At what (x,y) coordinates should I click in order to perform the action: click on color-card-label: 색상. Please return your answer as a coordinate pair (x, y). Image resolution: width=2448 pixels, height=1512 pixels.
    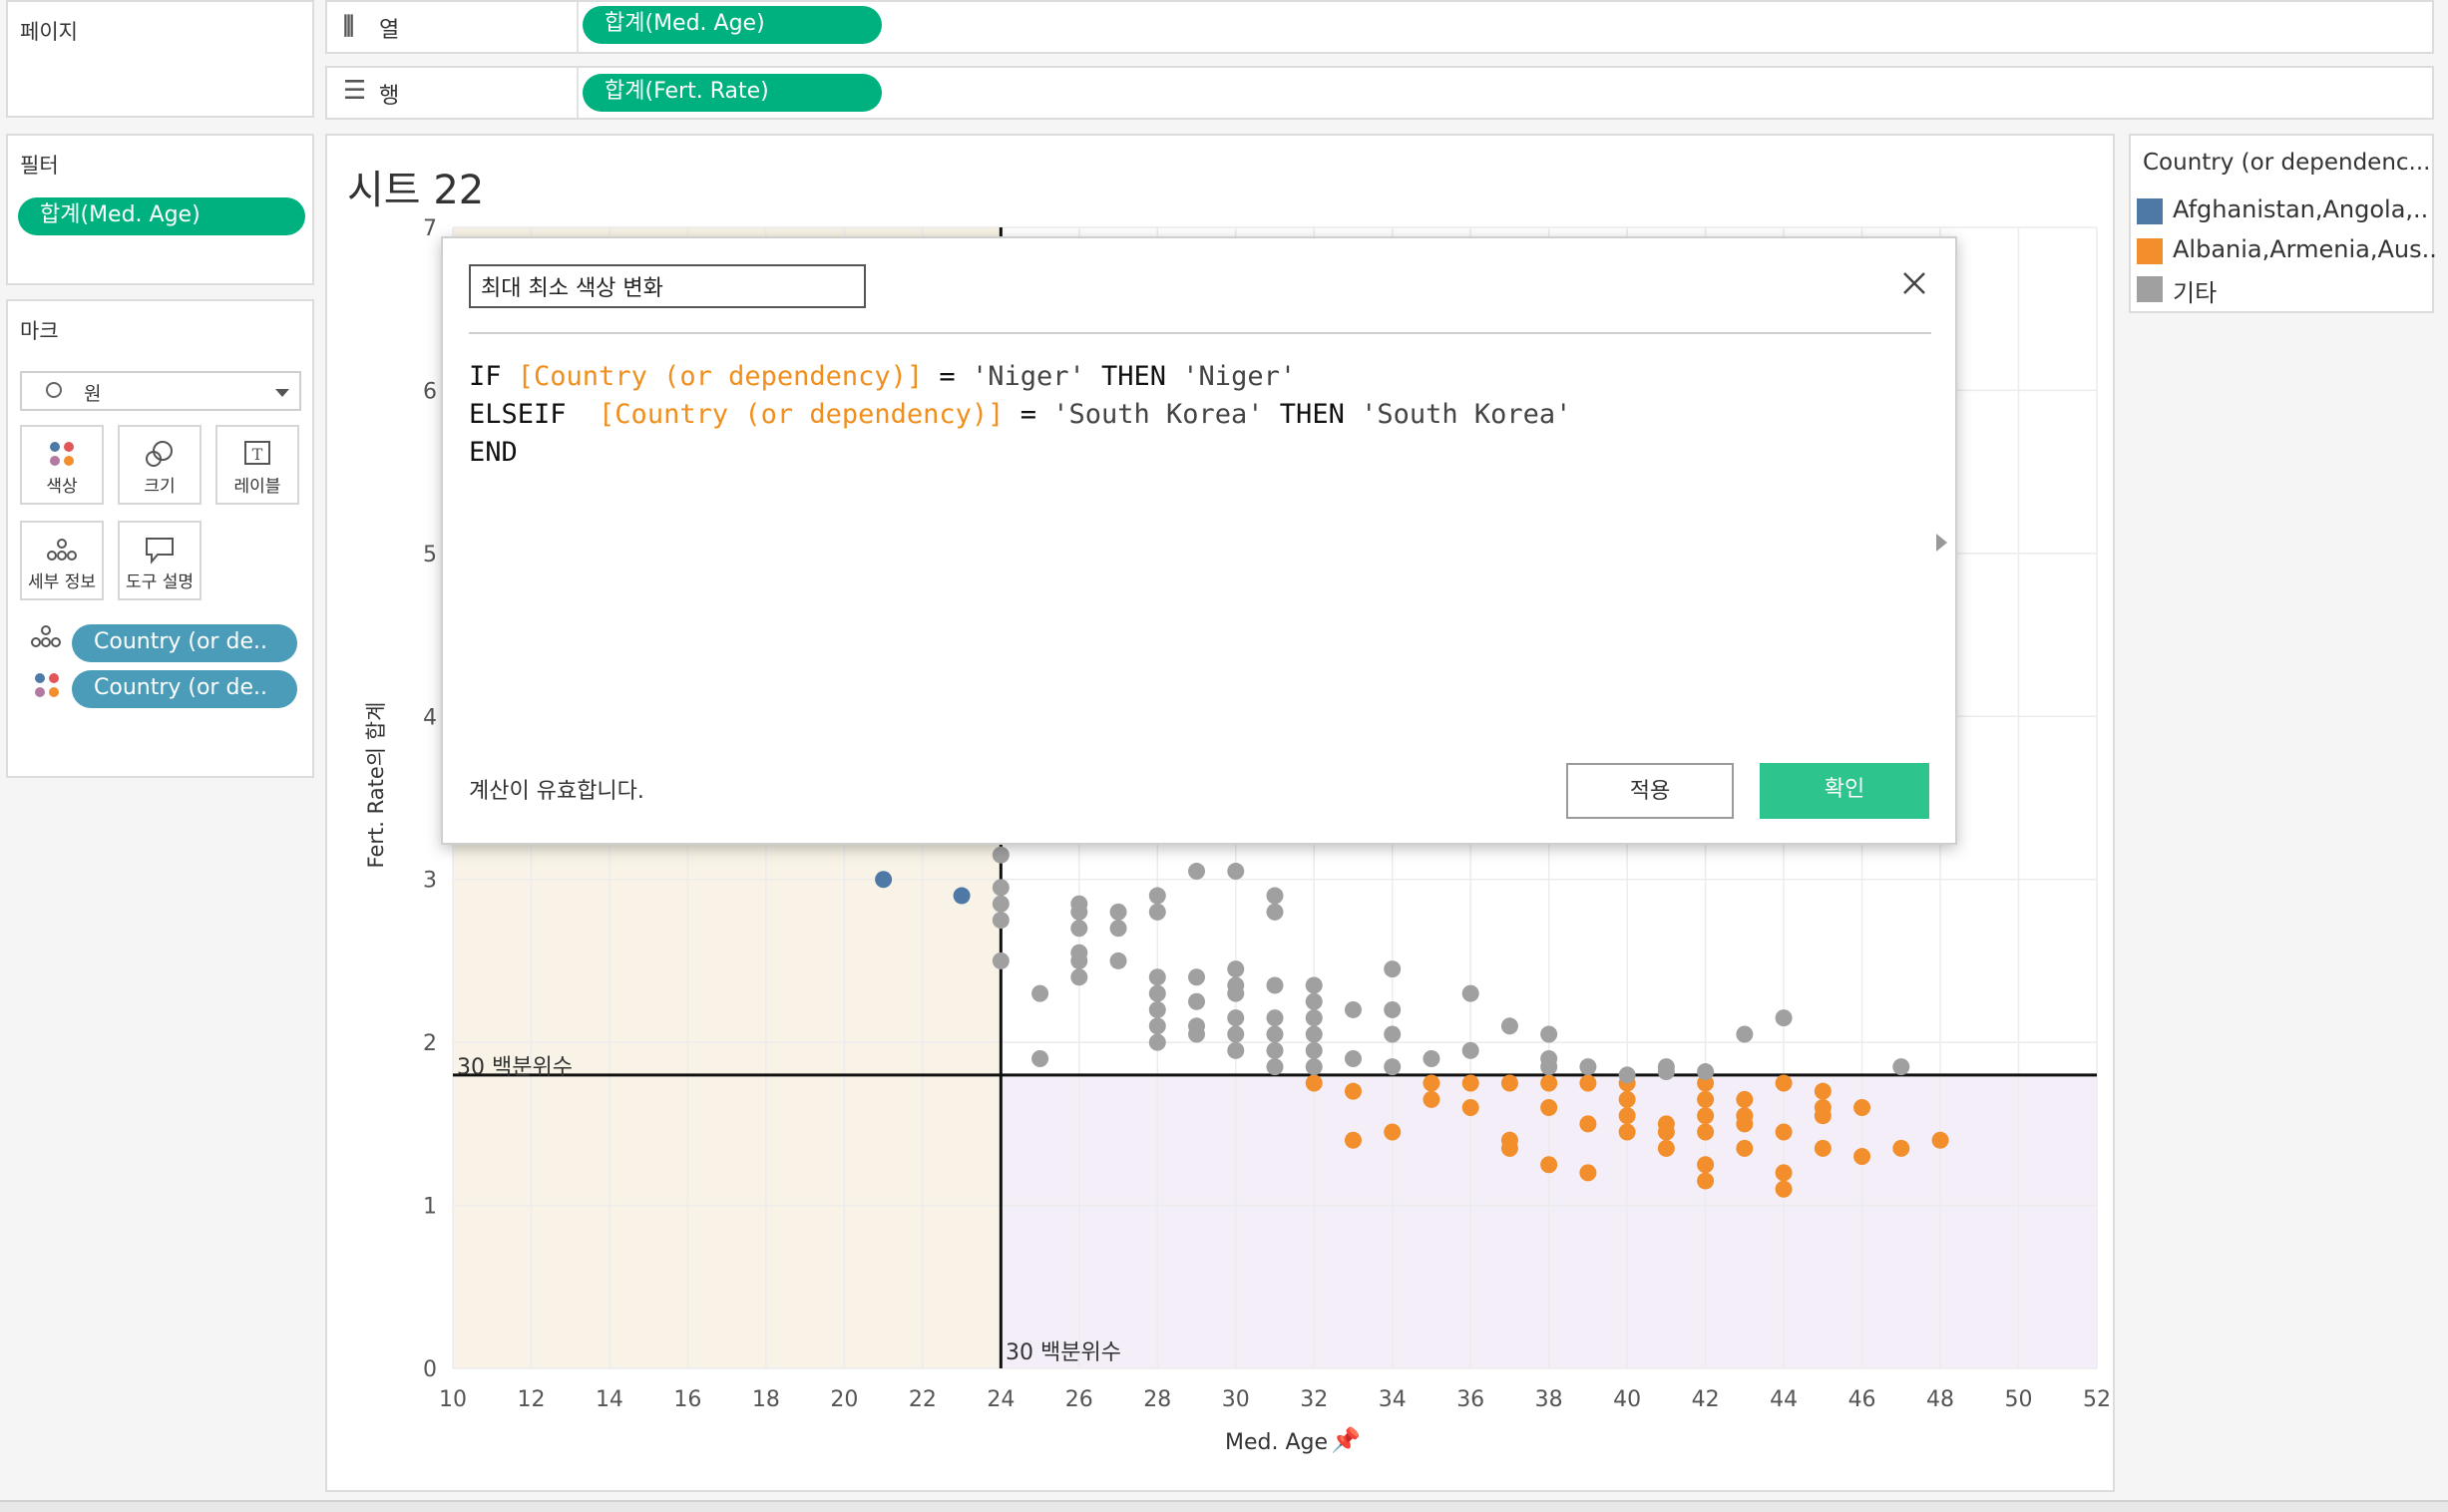
    Looking at the image, I should click on (62, 487).